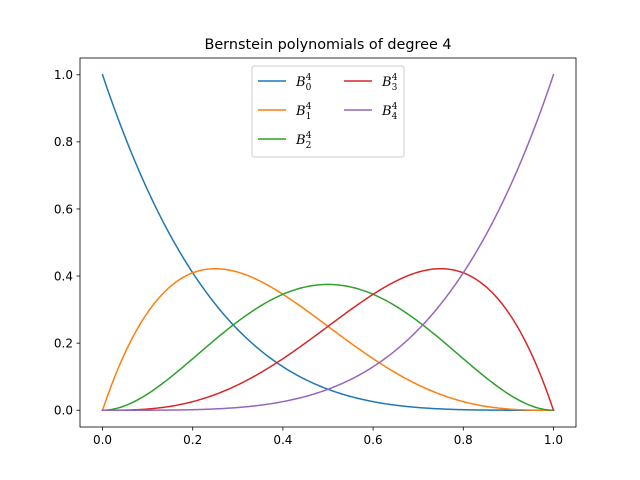 Image resolution: width=640 pixels, height=480 pixels. Describe the element at coordinates (102, 440) in the screenshot. I see `x-tick-label: 0.0` at that location.